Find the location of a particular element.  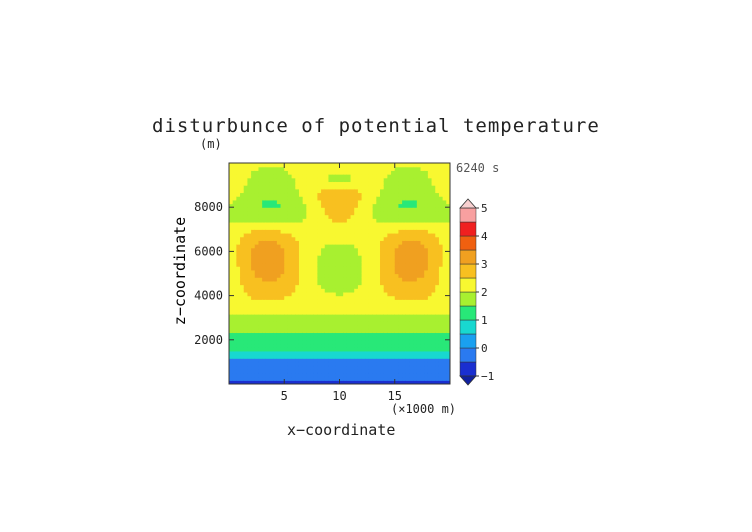

colorbar-tick-label: −1 is located at coordinates (487, 376).